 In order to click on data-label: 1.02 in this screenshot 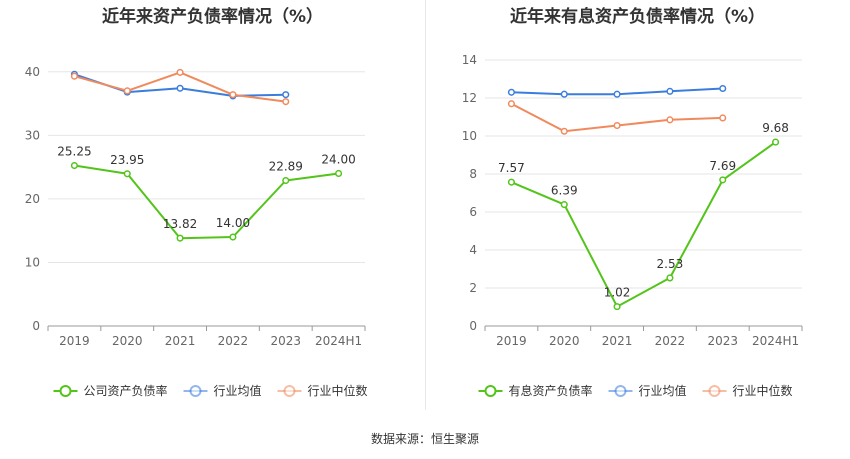, I will do `click(617, 293)`.